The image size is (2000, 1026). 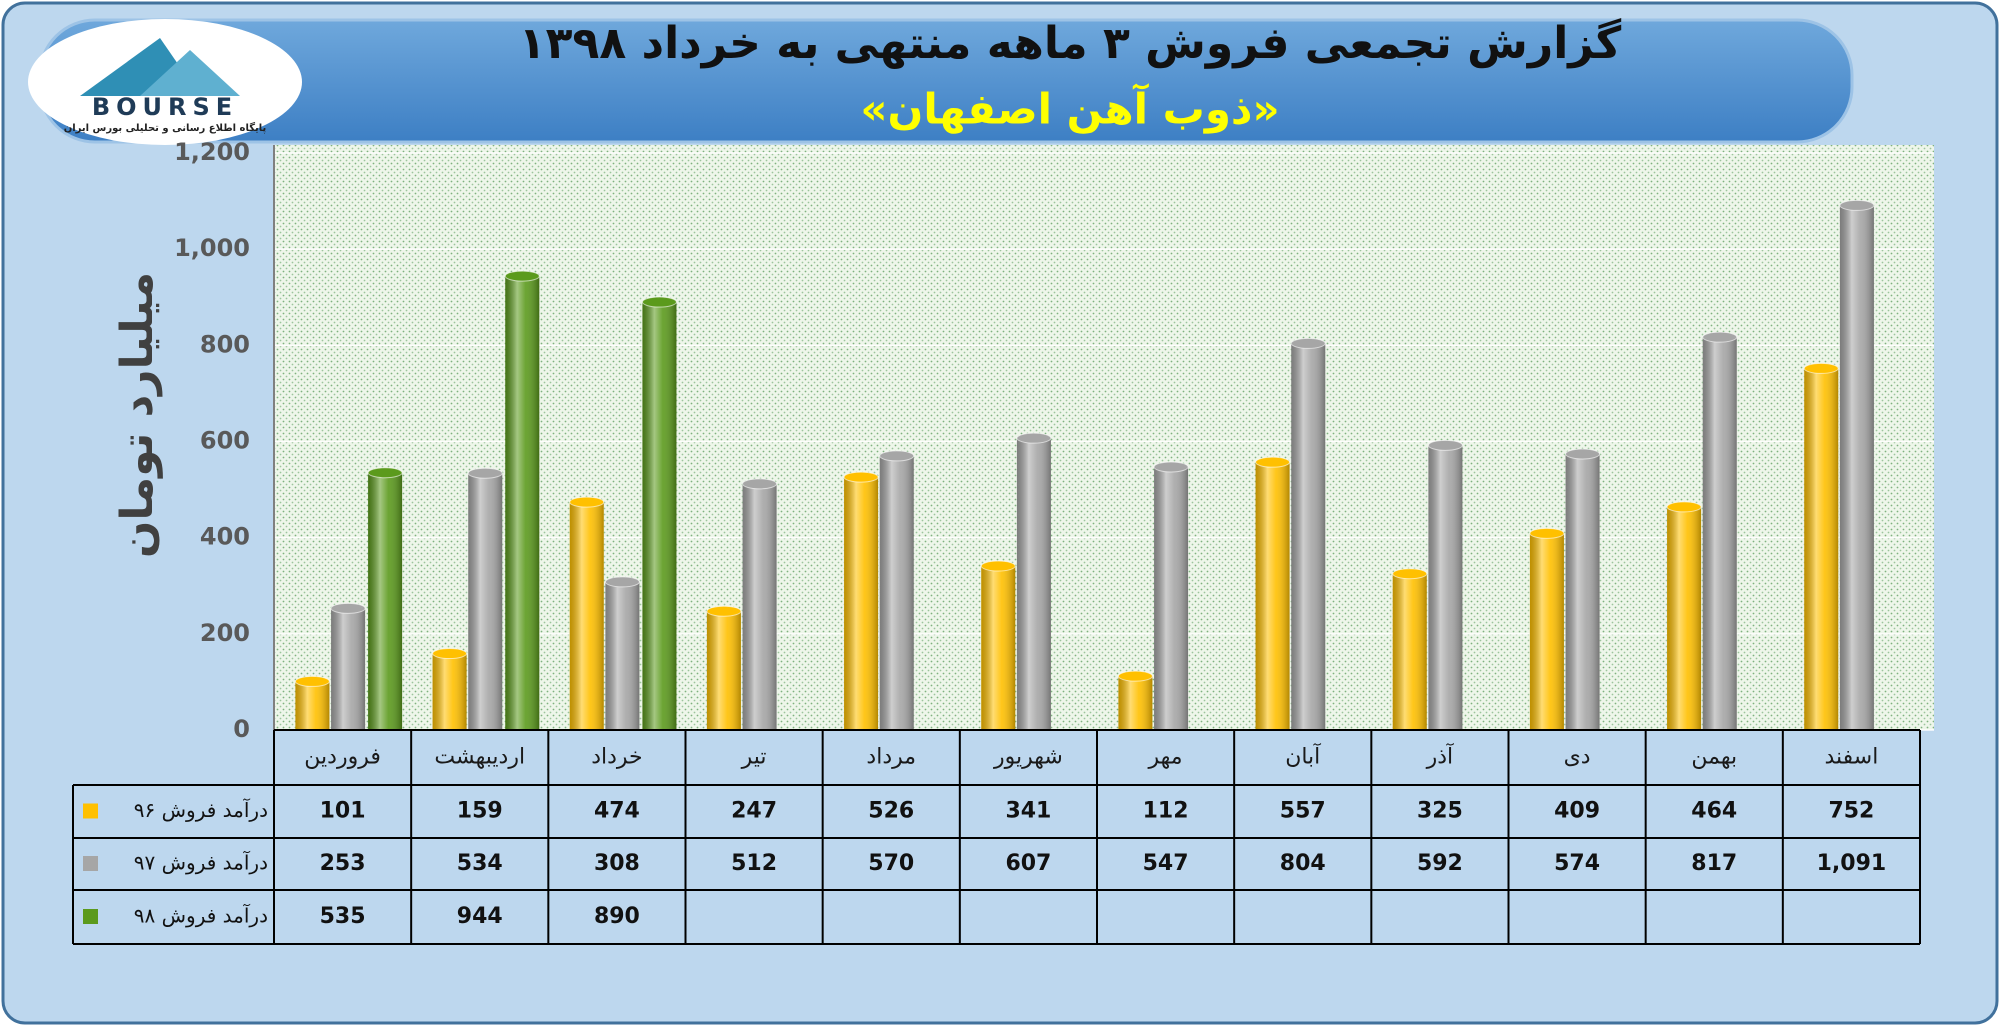 What do you see at coordinates (1714, 863) in the screenshot?
I see `table-value: 817` at bounding box center [1714, 863].